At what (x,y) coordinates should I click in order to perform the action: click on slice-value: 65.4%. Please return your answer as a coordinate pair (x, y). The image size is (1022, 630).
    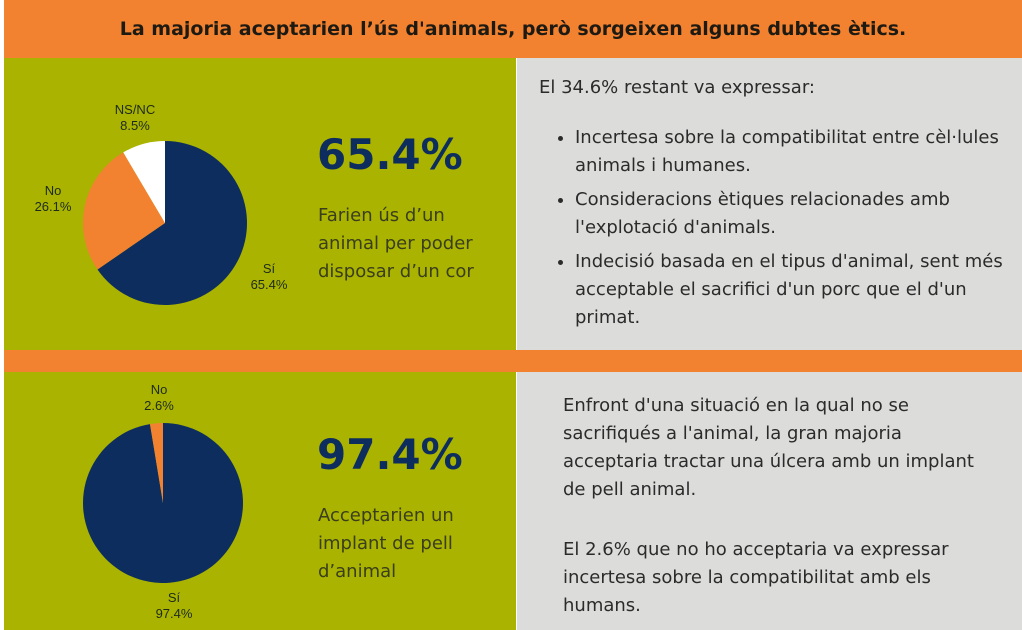
    Looking at the image, I should click on (269, 284).